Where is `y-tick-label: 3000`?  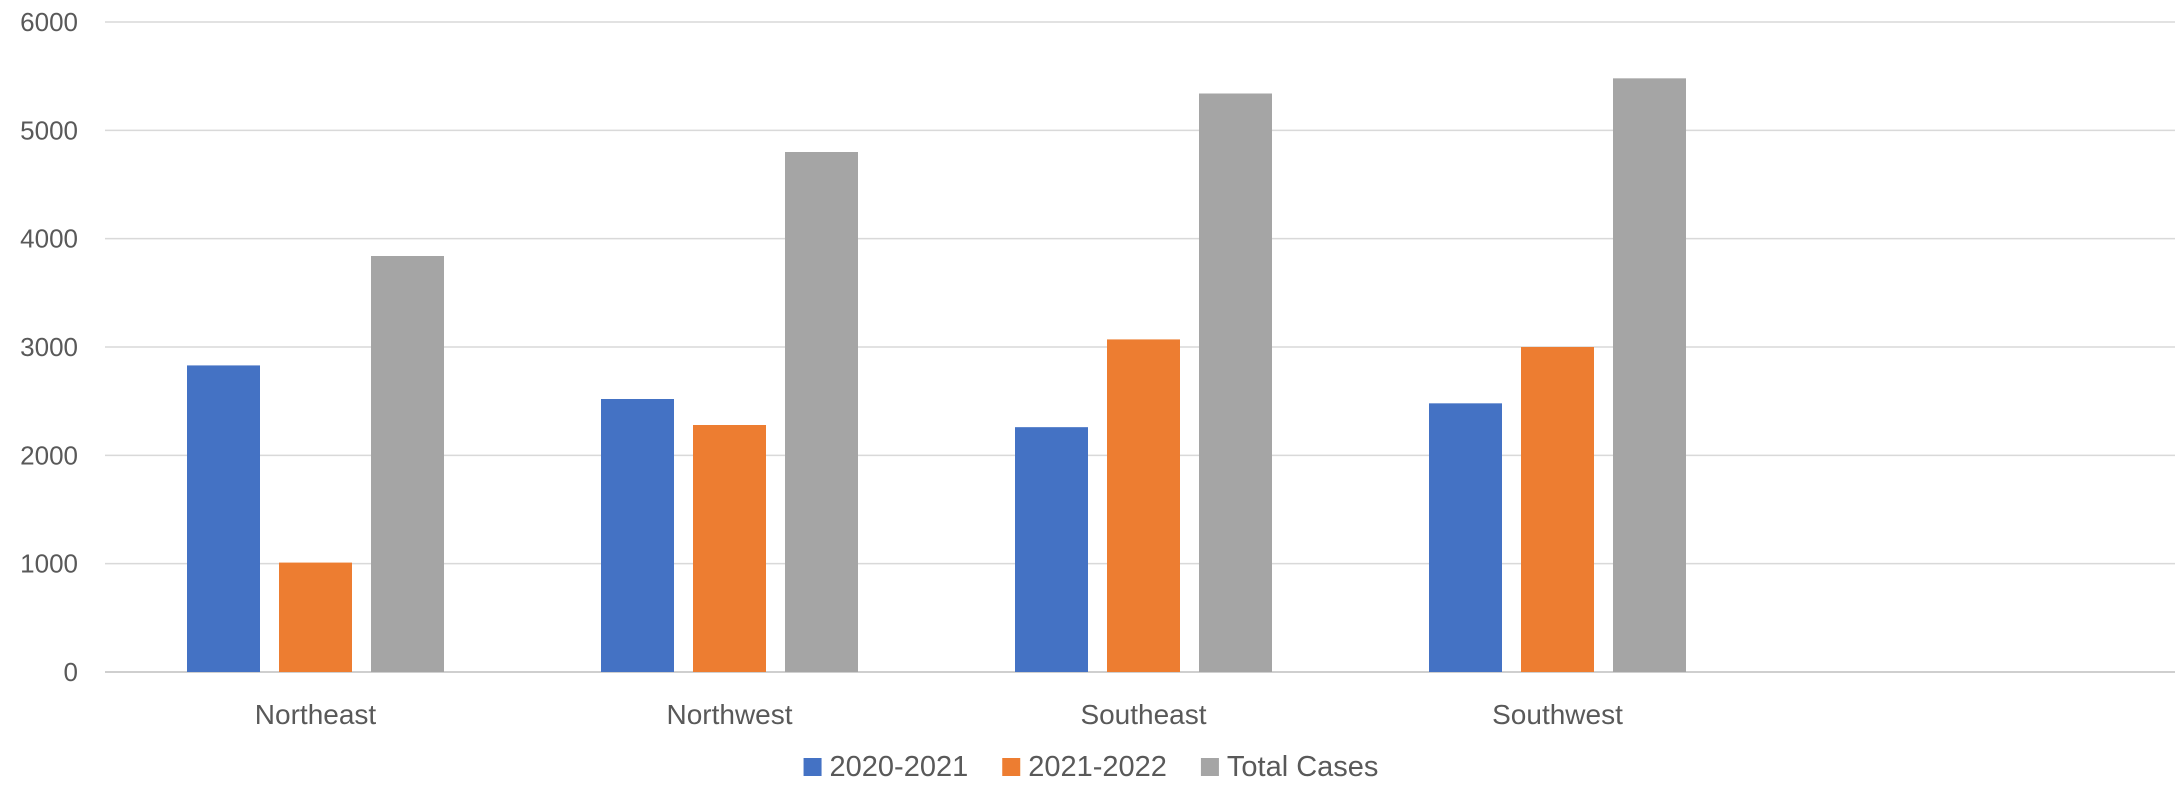 y-tick-label: 3000 is located at coordinates (49, 347).